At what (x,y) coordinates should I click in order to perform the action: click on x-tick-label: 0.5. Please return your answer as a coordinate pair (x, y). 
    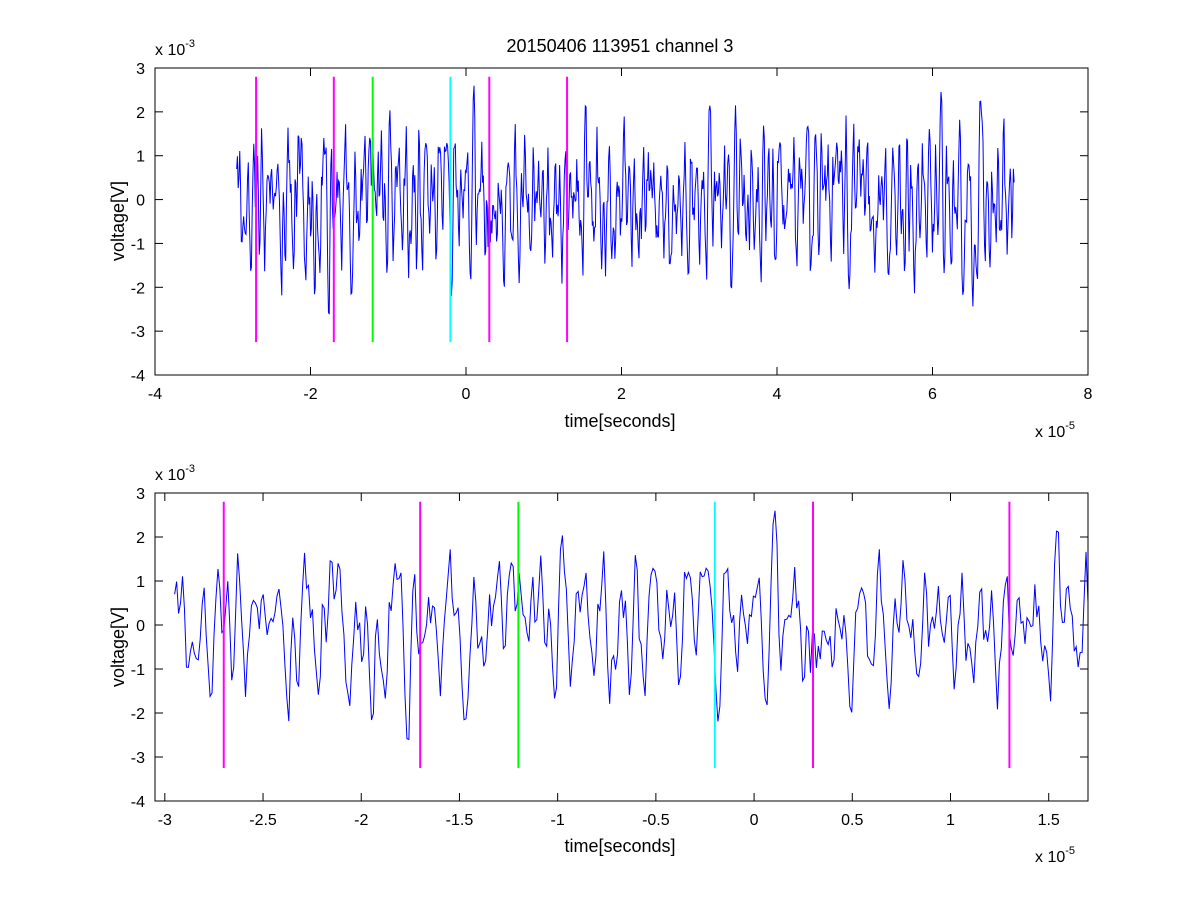
    Looking at the image, I should click on (852, 820).